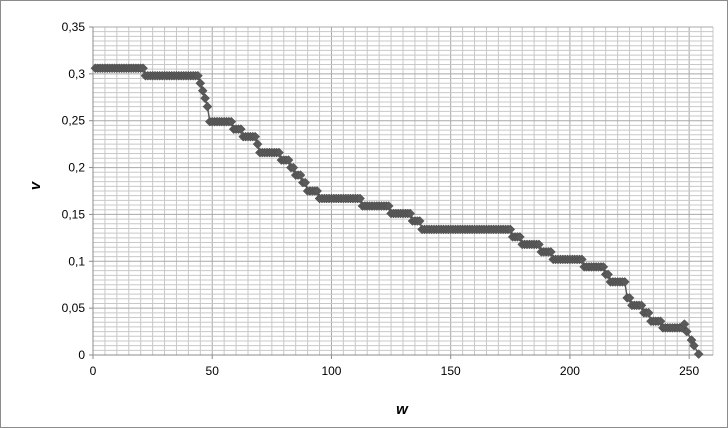  What do you see at coordinates (331, 371) in the screenshot?
I see `x-tick-label: 100` at bounding box center [331, 371].